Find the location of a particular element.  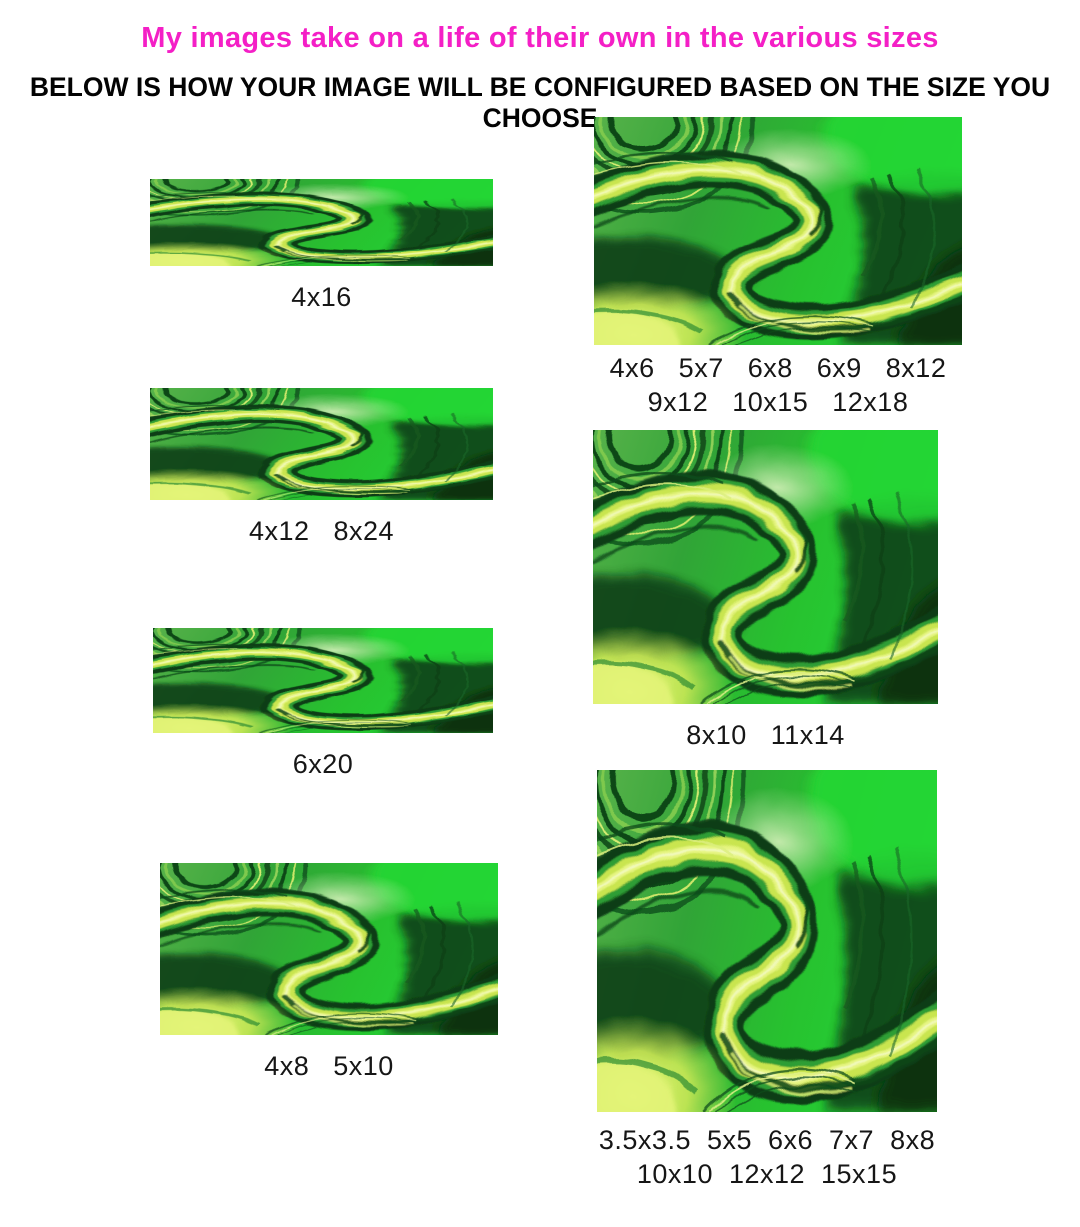

swirl-image-8x10-11x14 is located at coordinates (765, 567).